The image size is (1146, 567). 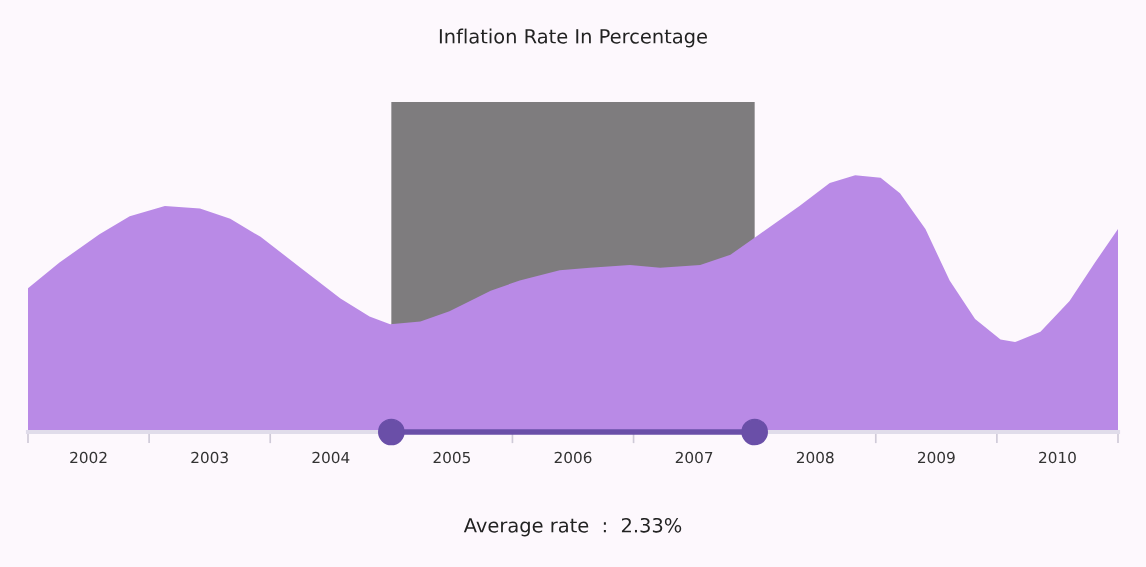 I want to click on x-tick-label: 2007, so click(x=694, y=457).